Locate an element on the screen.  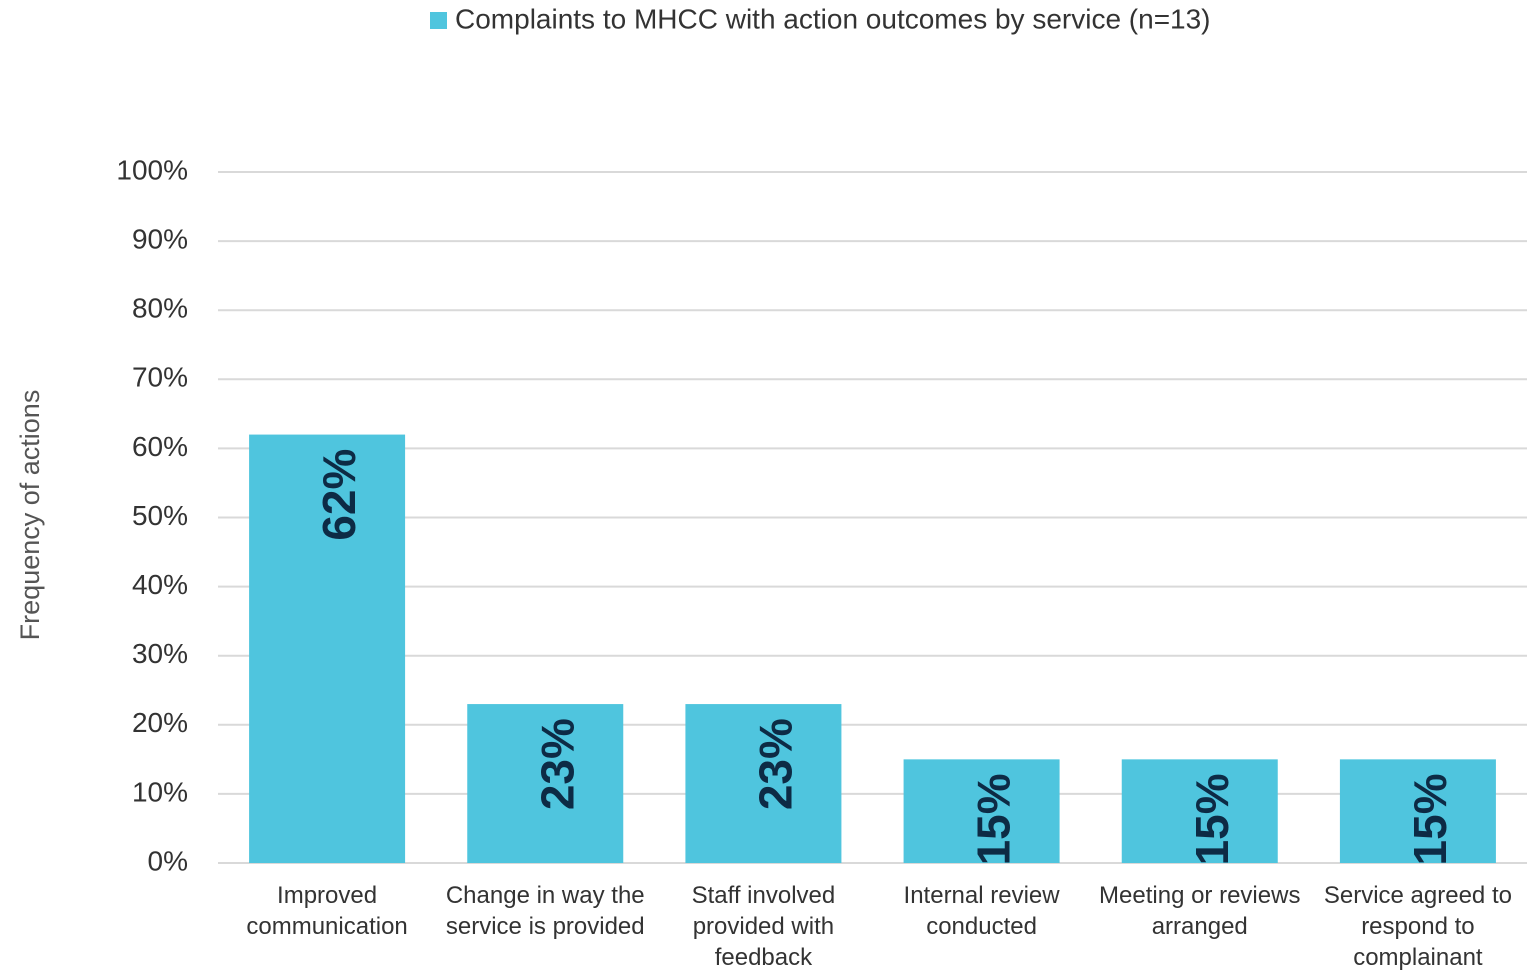
x-tick-label: Internal review conducted is located at coordinates (981, 911).